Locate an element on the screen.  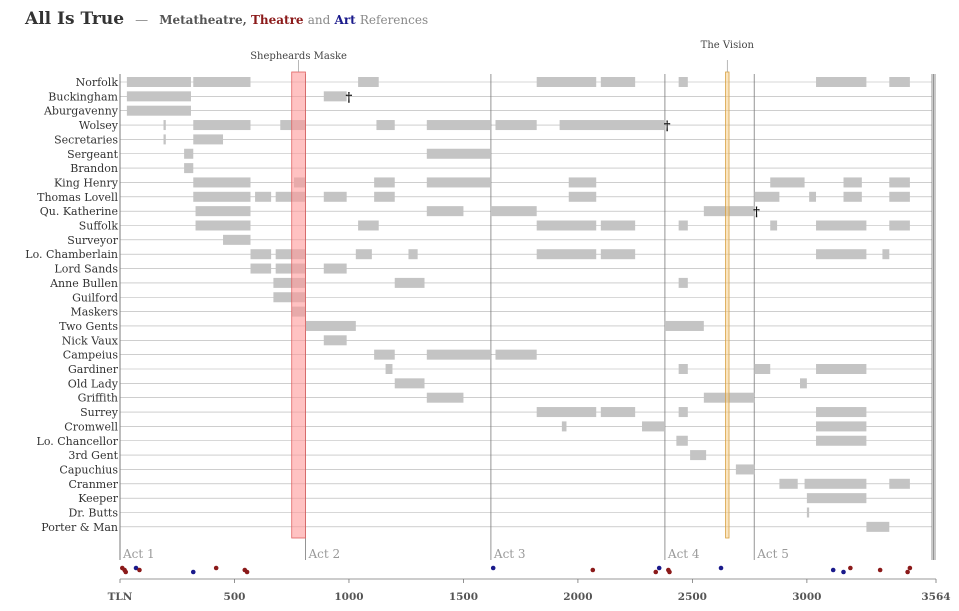
character-name: Lord Sands is located at coordinates (86, 269).